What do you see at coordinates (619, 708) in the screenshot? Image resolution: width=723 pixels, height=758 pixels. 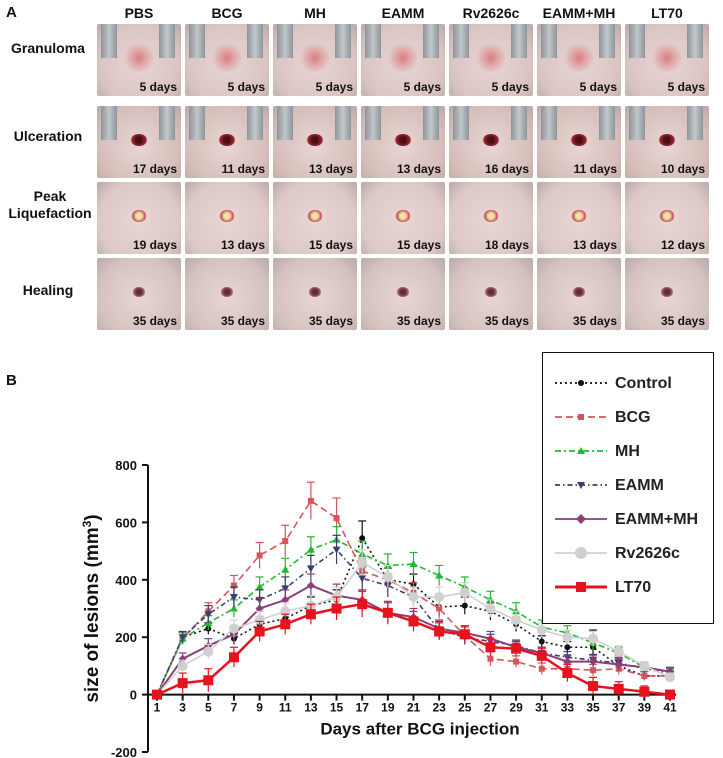 I see `x-tick-label: 37` at bounding box center [619, 708].